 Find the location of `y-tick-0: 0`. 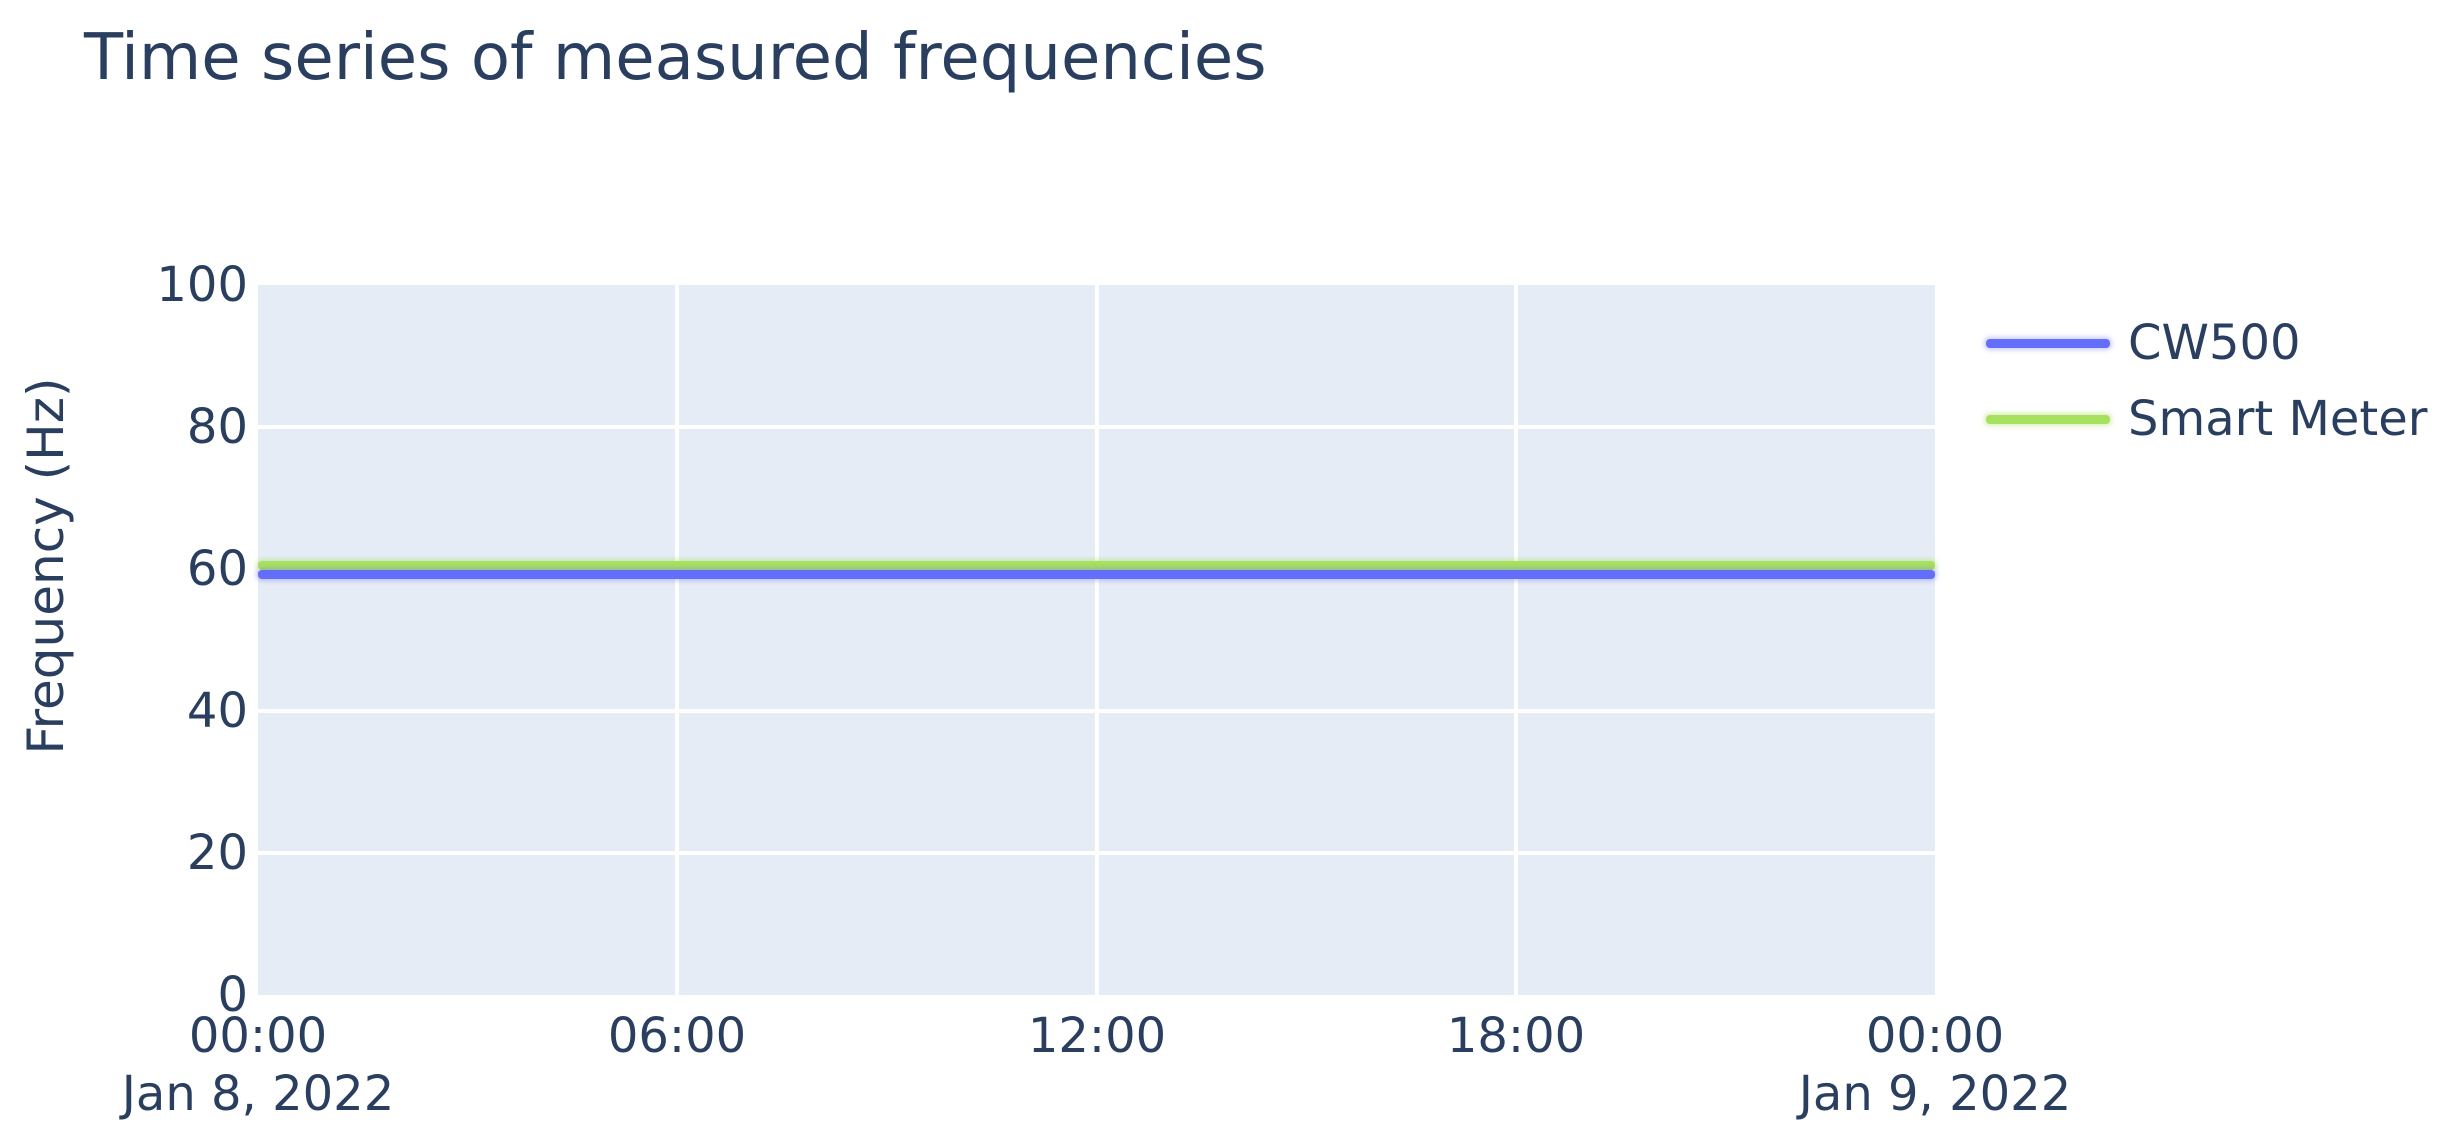

y-tick-0: 0 is located at coordinates (232, 995).